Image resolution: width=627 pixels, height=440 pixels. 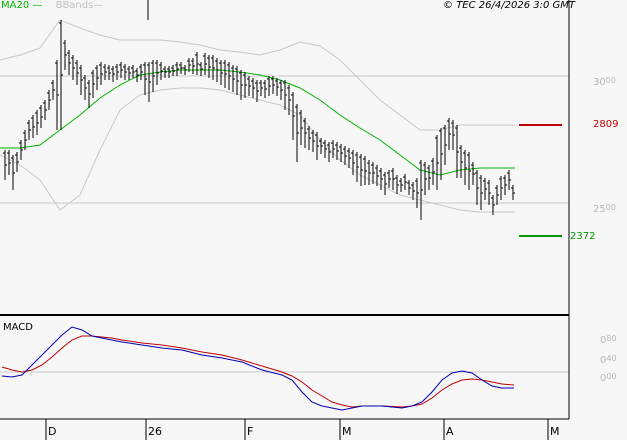 What do you see at coordinates (608, 378) in the screenshot?
I see `macd-y-label-000: 000` at bounding box center [608, 378].